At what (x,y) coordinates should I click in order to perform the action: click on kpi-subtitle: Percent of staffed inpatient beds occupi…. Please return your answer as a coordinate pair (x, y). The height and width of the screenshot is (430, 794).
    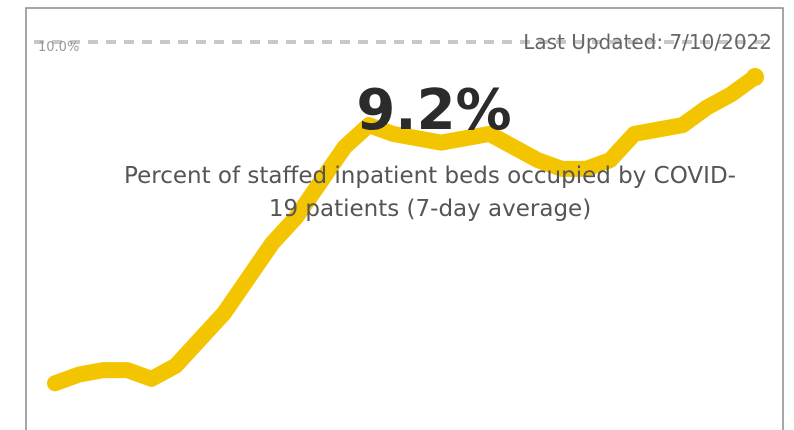
    Looking at the image, I should click on (430, 192).